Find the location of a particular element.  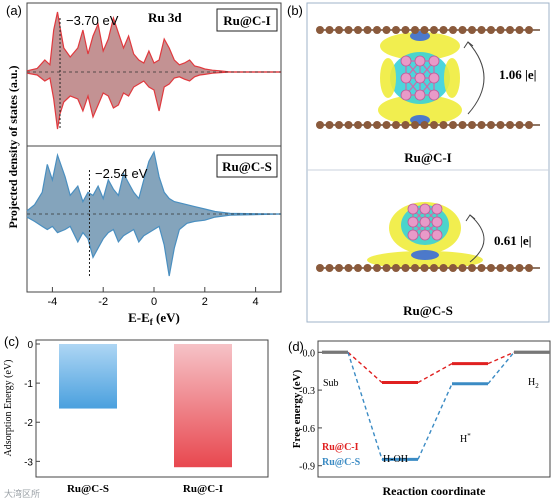

pdos-x-tick-label: -2 is located at coordinates (103, 302).